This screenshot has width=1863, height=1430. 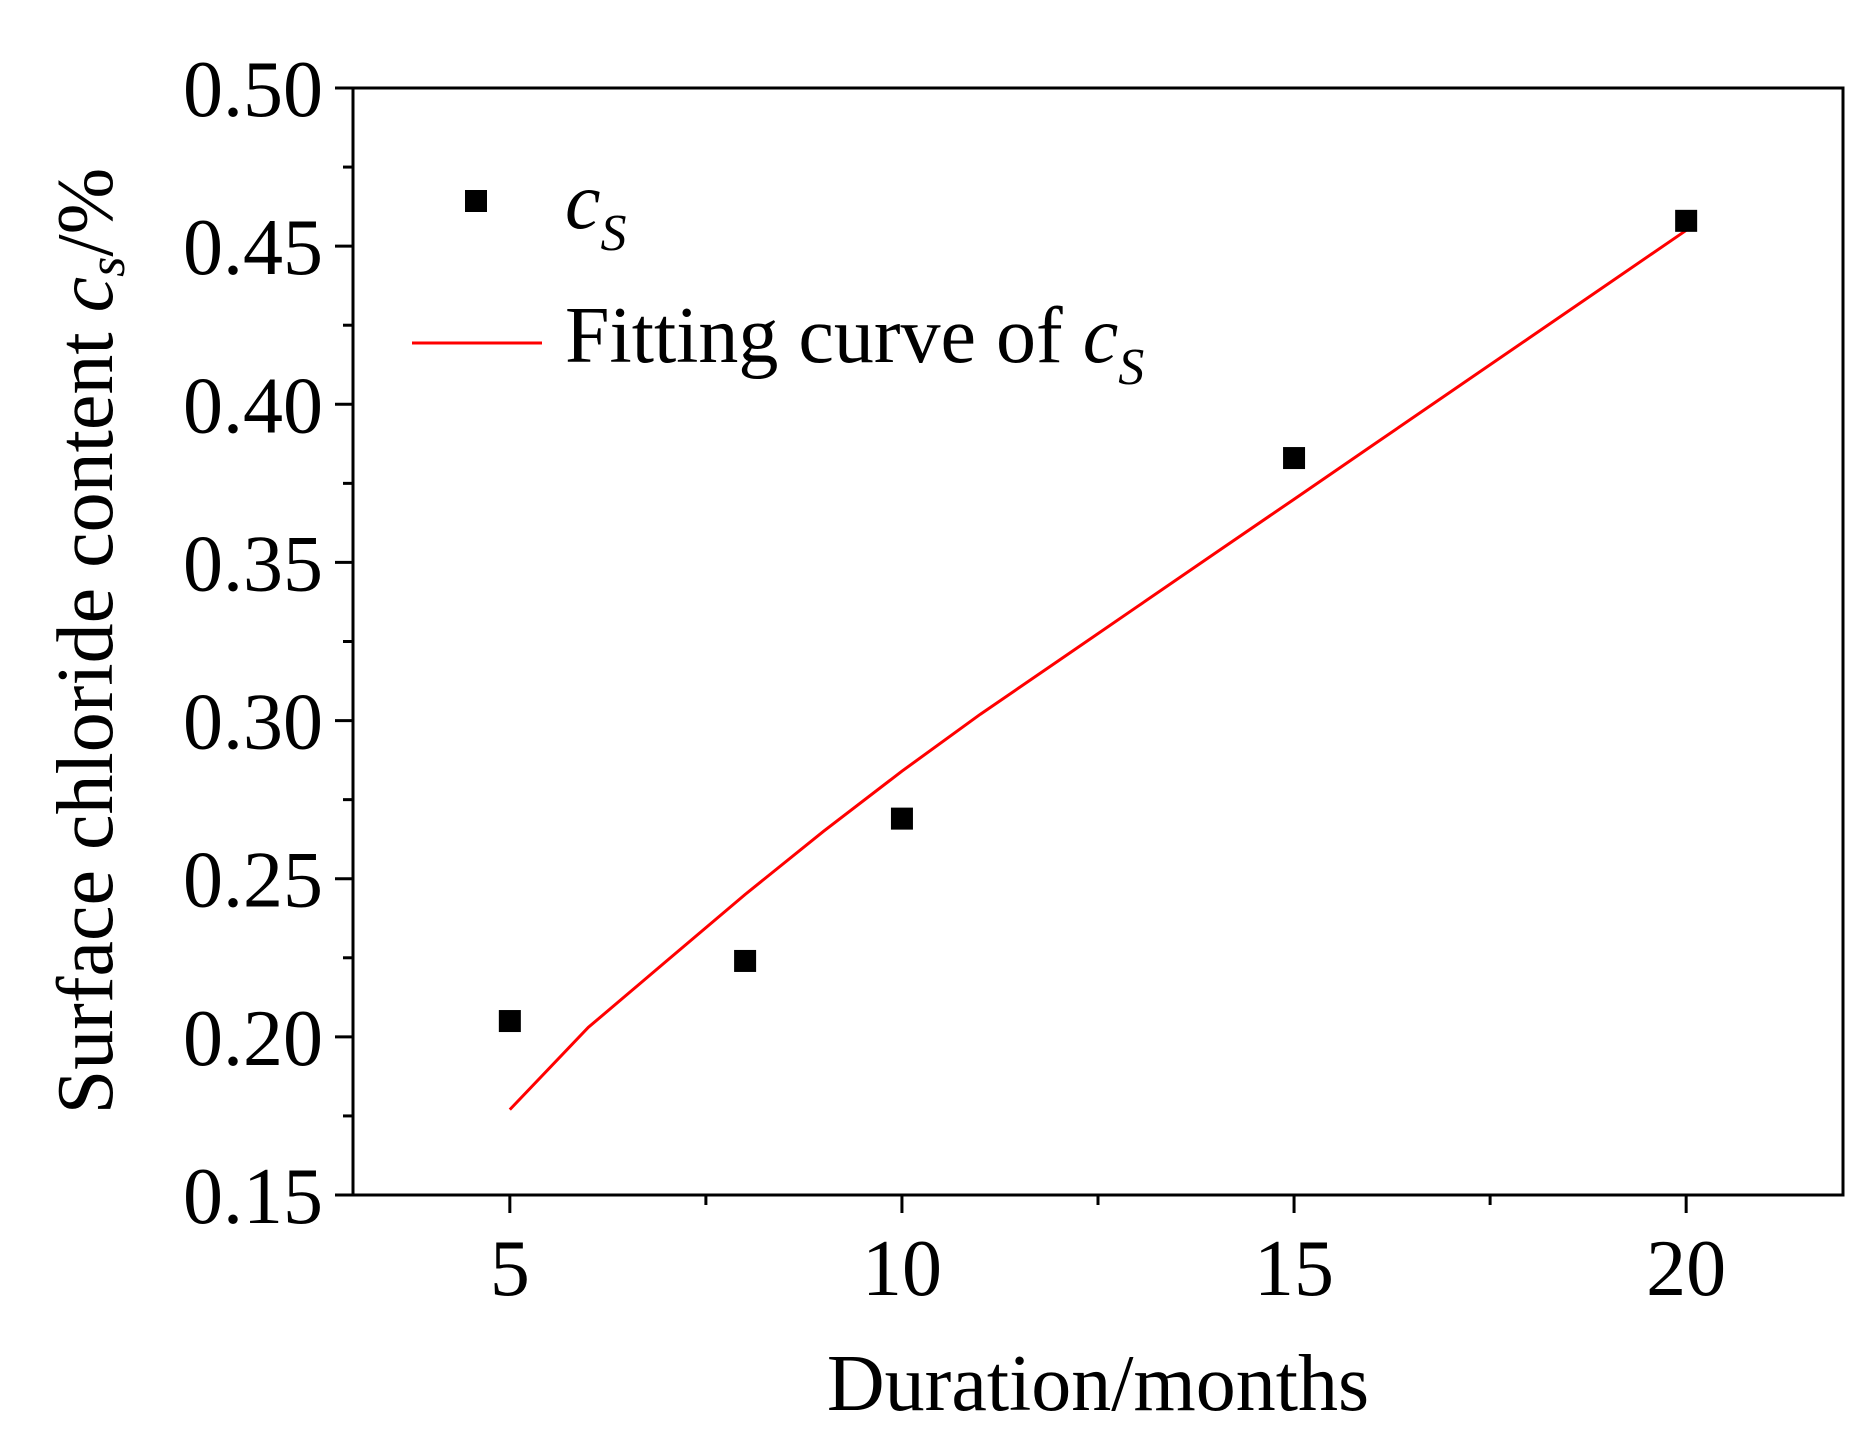 What do you see at coordinates (253, 643) in the screenshot?
I see `y-axis-tick-labels: 0.15 0.20 0.25 0.30 0.35 0.40 0.45 0.50` at bounding box center [253, 643].